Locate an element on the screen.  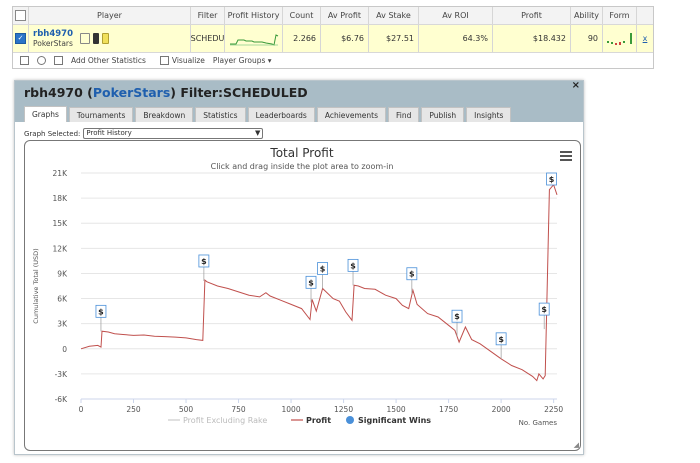
form-indicator is located at coordinates (620, 38).